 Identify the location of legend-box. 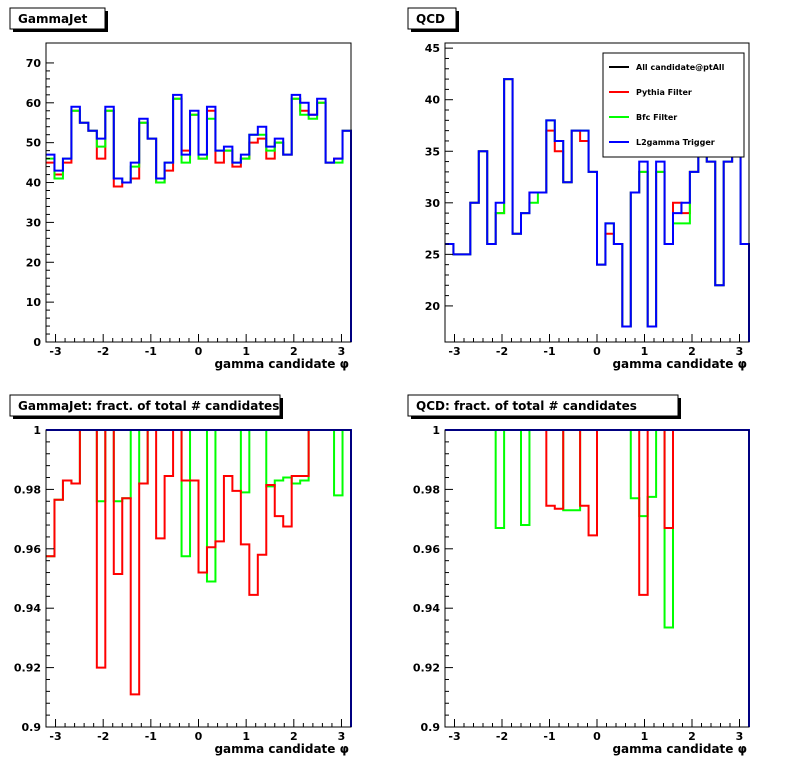
(673, 105).